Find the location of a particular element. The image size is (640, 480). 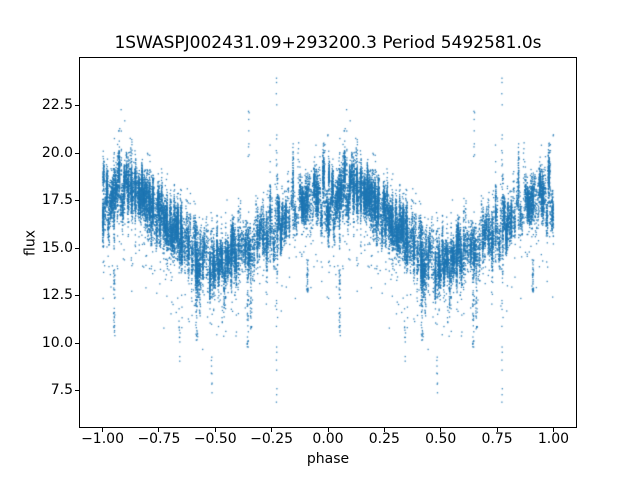

x-tick-label: 0.50 is located at coordinates (441, 439).